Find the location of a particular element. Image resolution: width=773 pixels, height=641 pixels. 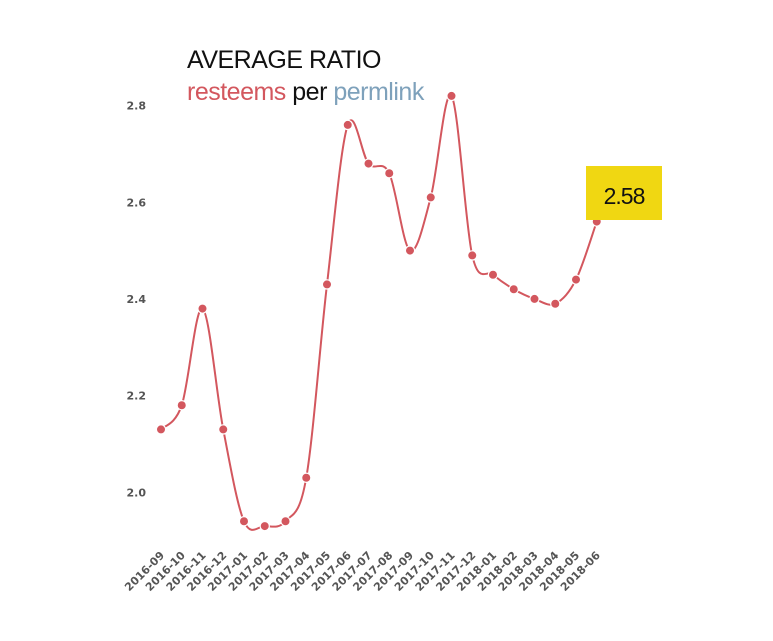

subtitle-resteems: resteems is located at coordinates (236, 92).